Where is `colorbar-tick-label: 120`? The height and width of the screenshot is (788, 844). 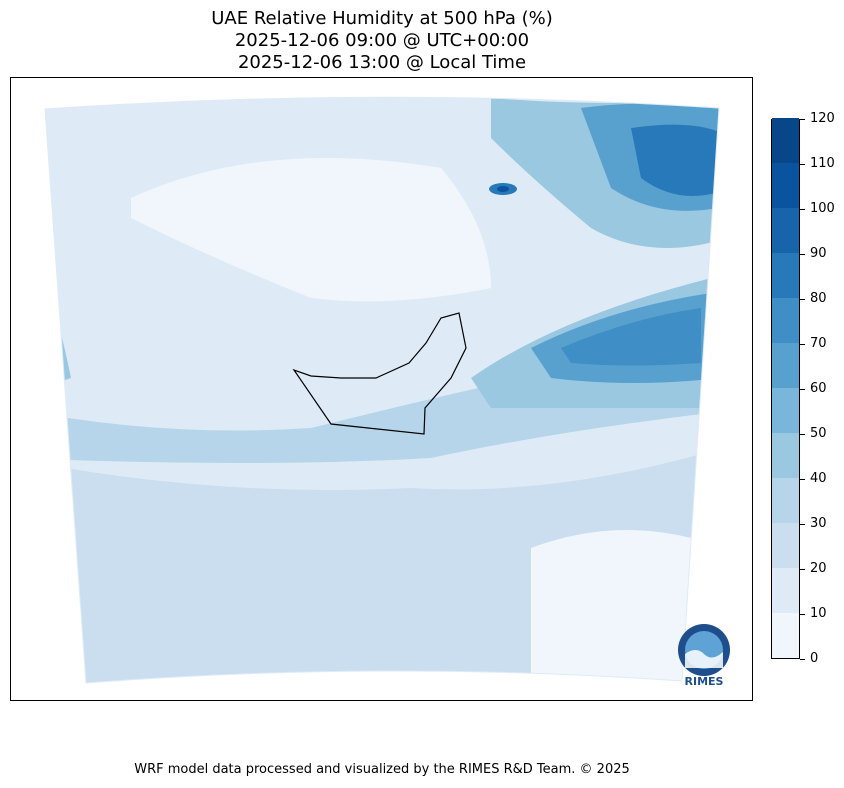
colorbar-tick-label: 120 is located at coordinates (822, 118).